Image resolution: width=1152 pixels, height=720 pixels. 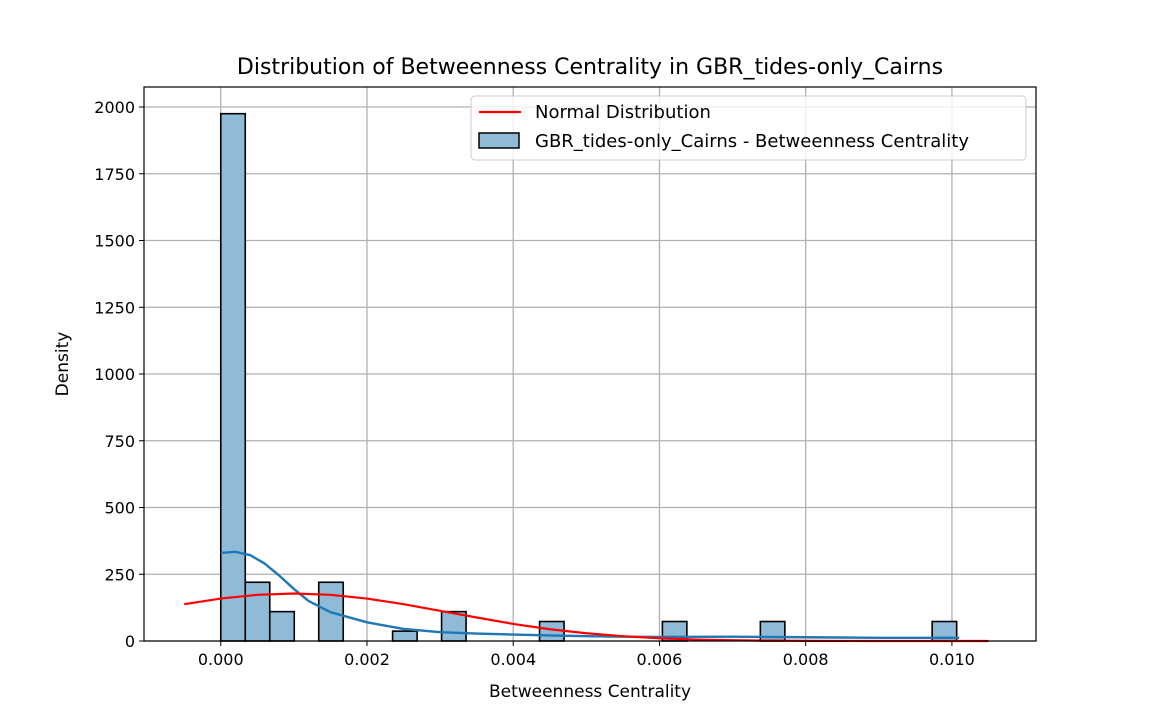 I want to click on legend-box, so click(x=748, y=128).